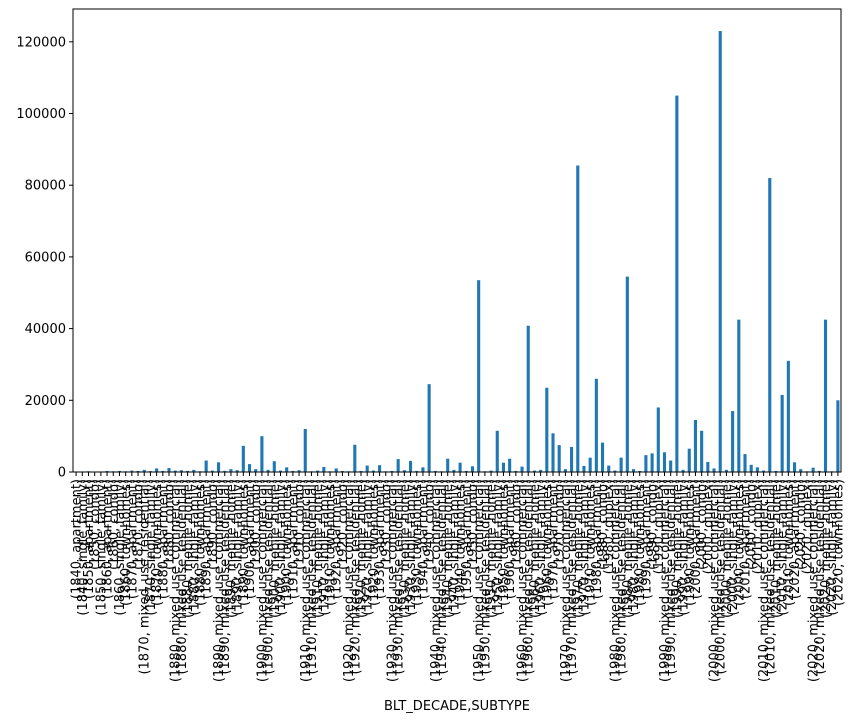 The image size is (861, 723). I want to click on x-tick-label: (1960, townhomes), so click(547, 542).